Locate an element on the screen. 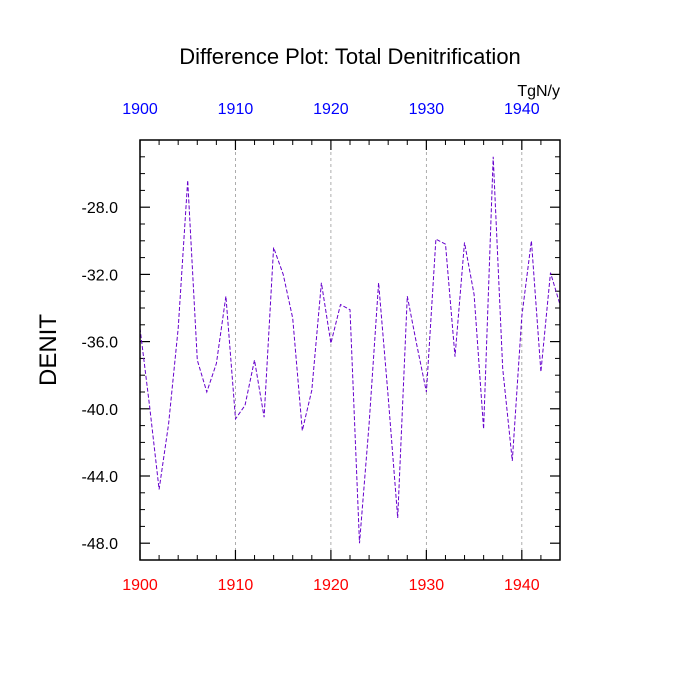  y-tick-label: -36.0 is located at coordinates (100, 343).